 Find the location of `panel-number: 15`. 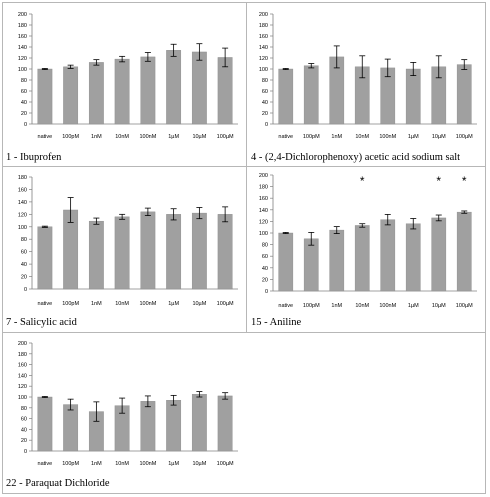

panel-number: 15 is located at coordinates (256, 322).